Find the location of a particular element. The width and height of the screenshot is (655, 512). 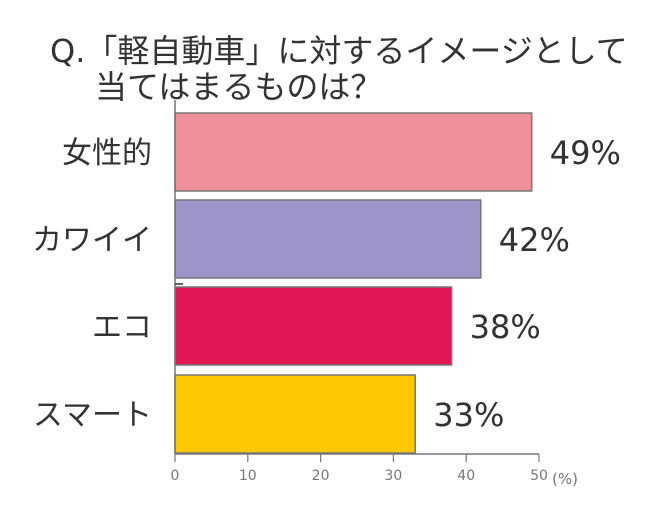

category-label-3: スマート is located at coordinates (92, 415).